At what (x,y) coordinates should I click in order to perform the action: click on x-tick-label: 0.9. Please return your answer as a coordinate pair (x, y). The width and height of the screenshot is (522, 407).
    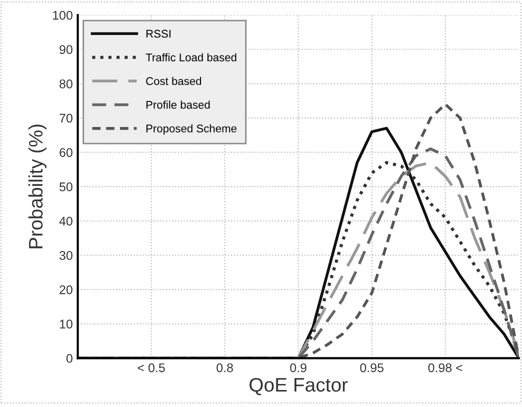
    Looking at the image, I should click on (298, 367).